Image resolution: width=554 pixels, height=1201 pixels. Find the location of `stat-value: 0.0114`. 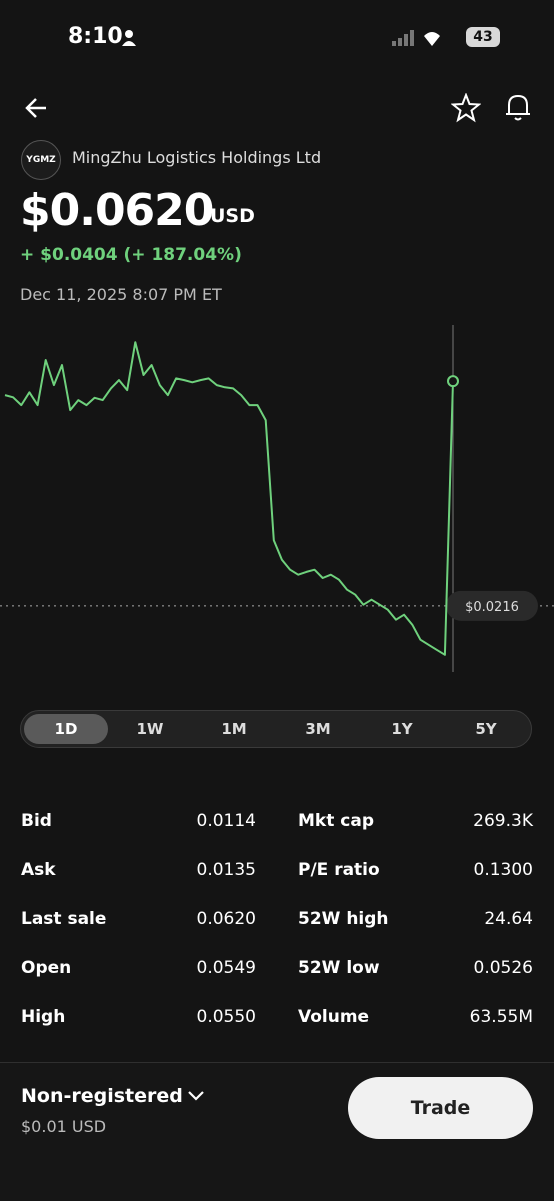

stat-value: 0.0114 is located at coordinates (226, 821).